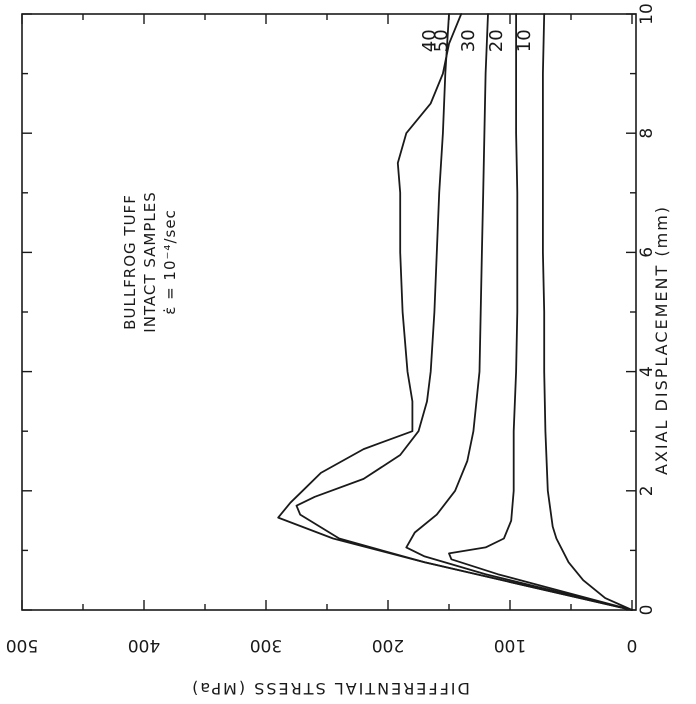  I want to click on y-tick-label: 300, so click(266, 645).